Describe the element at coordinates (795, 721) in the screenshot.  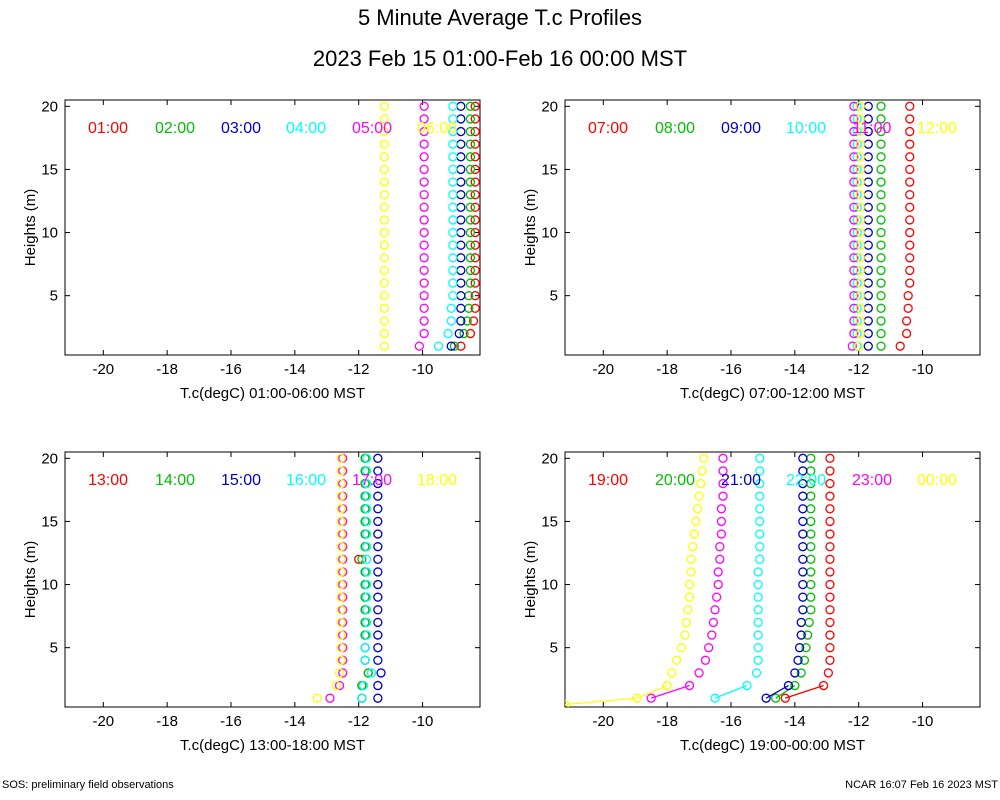
I see `x-tick-label: -14` at that location.